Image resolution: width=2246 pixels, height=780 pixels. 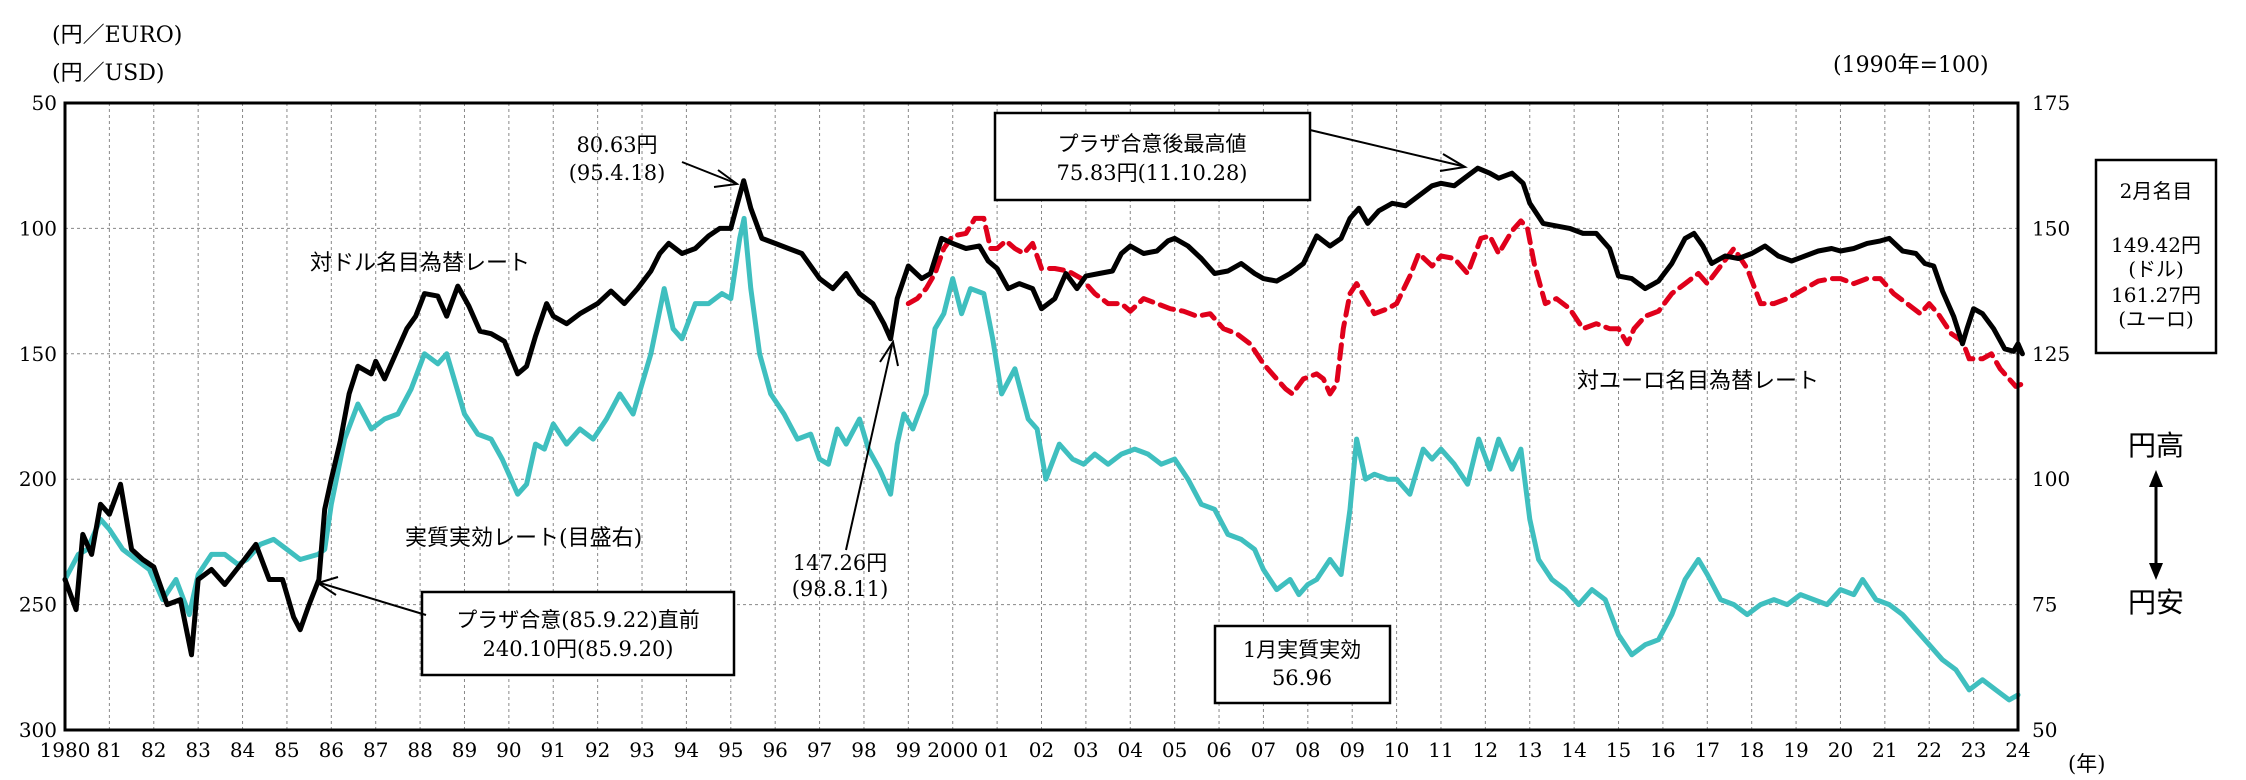 I want to click on annotation-peak-arrowhead, so click(x=726, y=178).